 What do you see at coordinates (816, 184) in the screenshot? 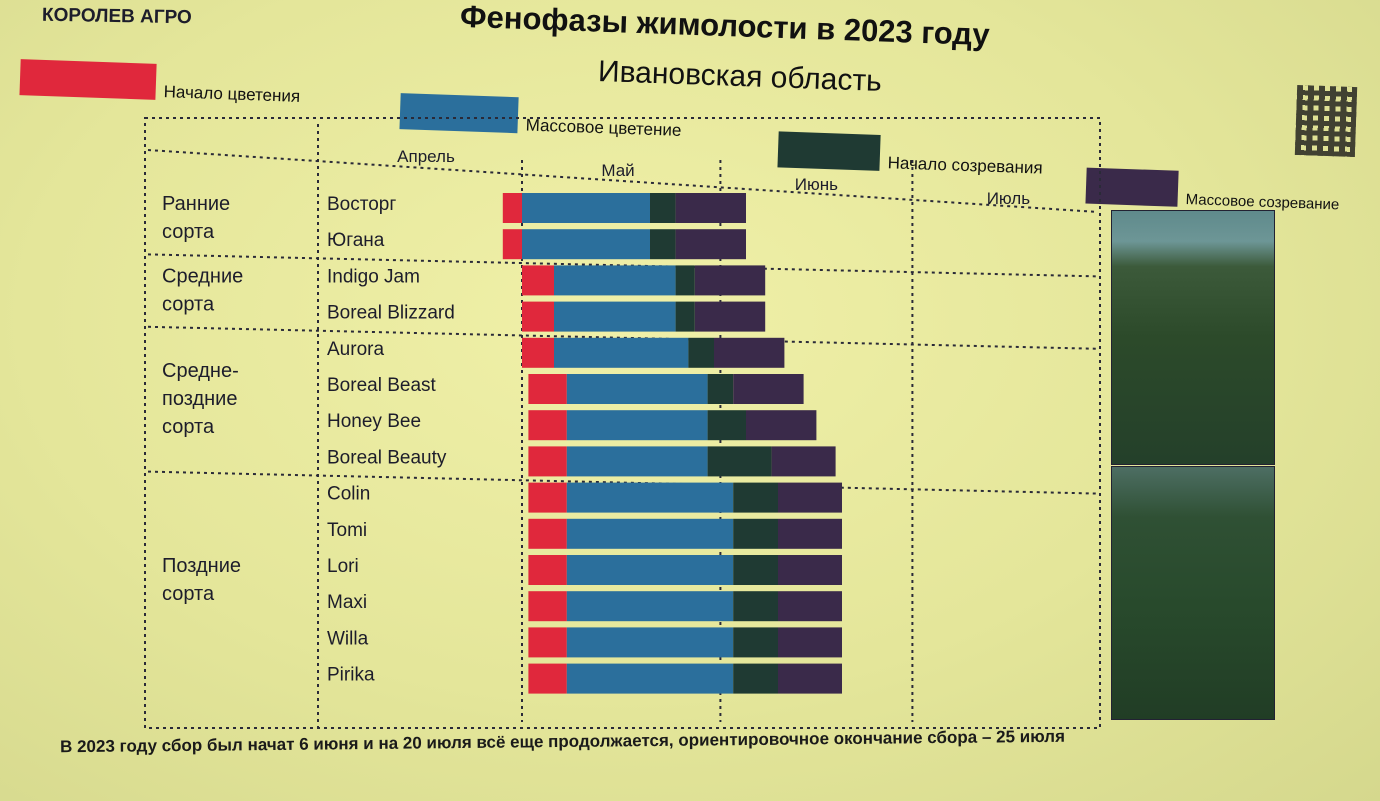
I see `month-label: Июнь` at bounding box center [816, 184].